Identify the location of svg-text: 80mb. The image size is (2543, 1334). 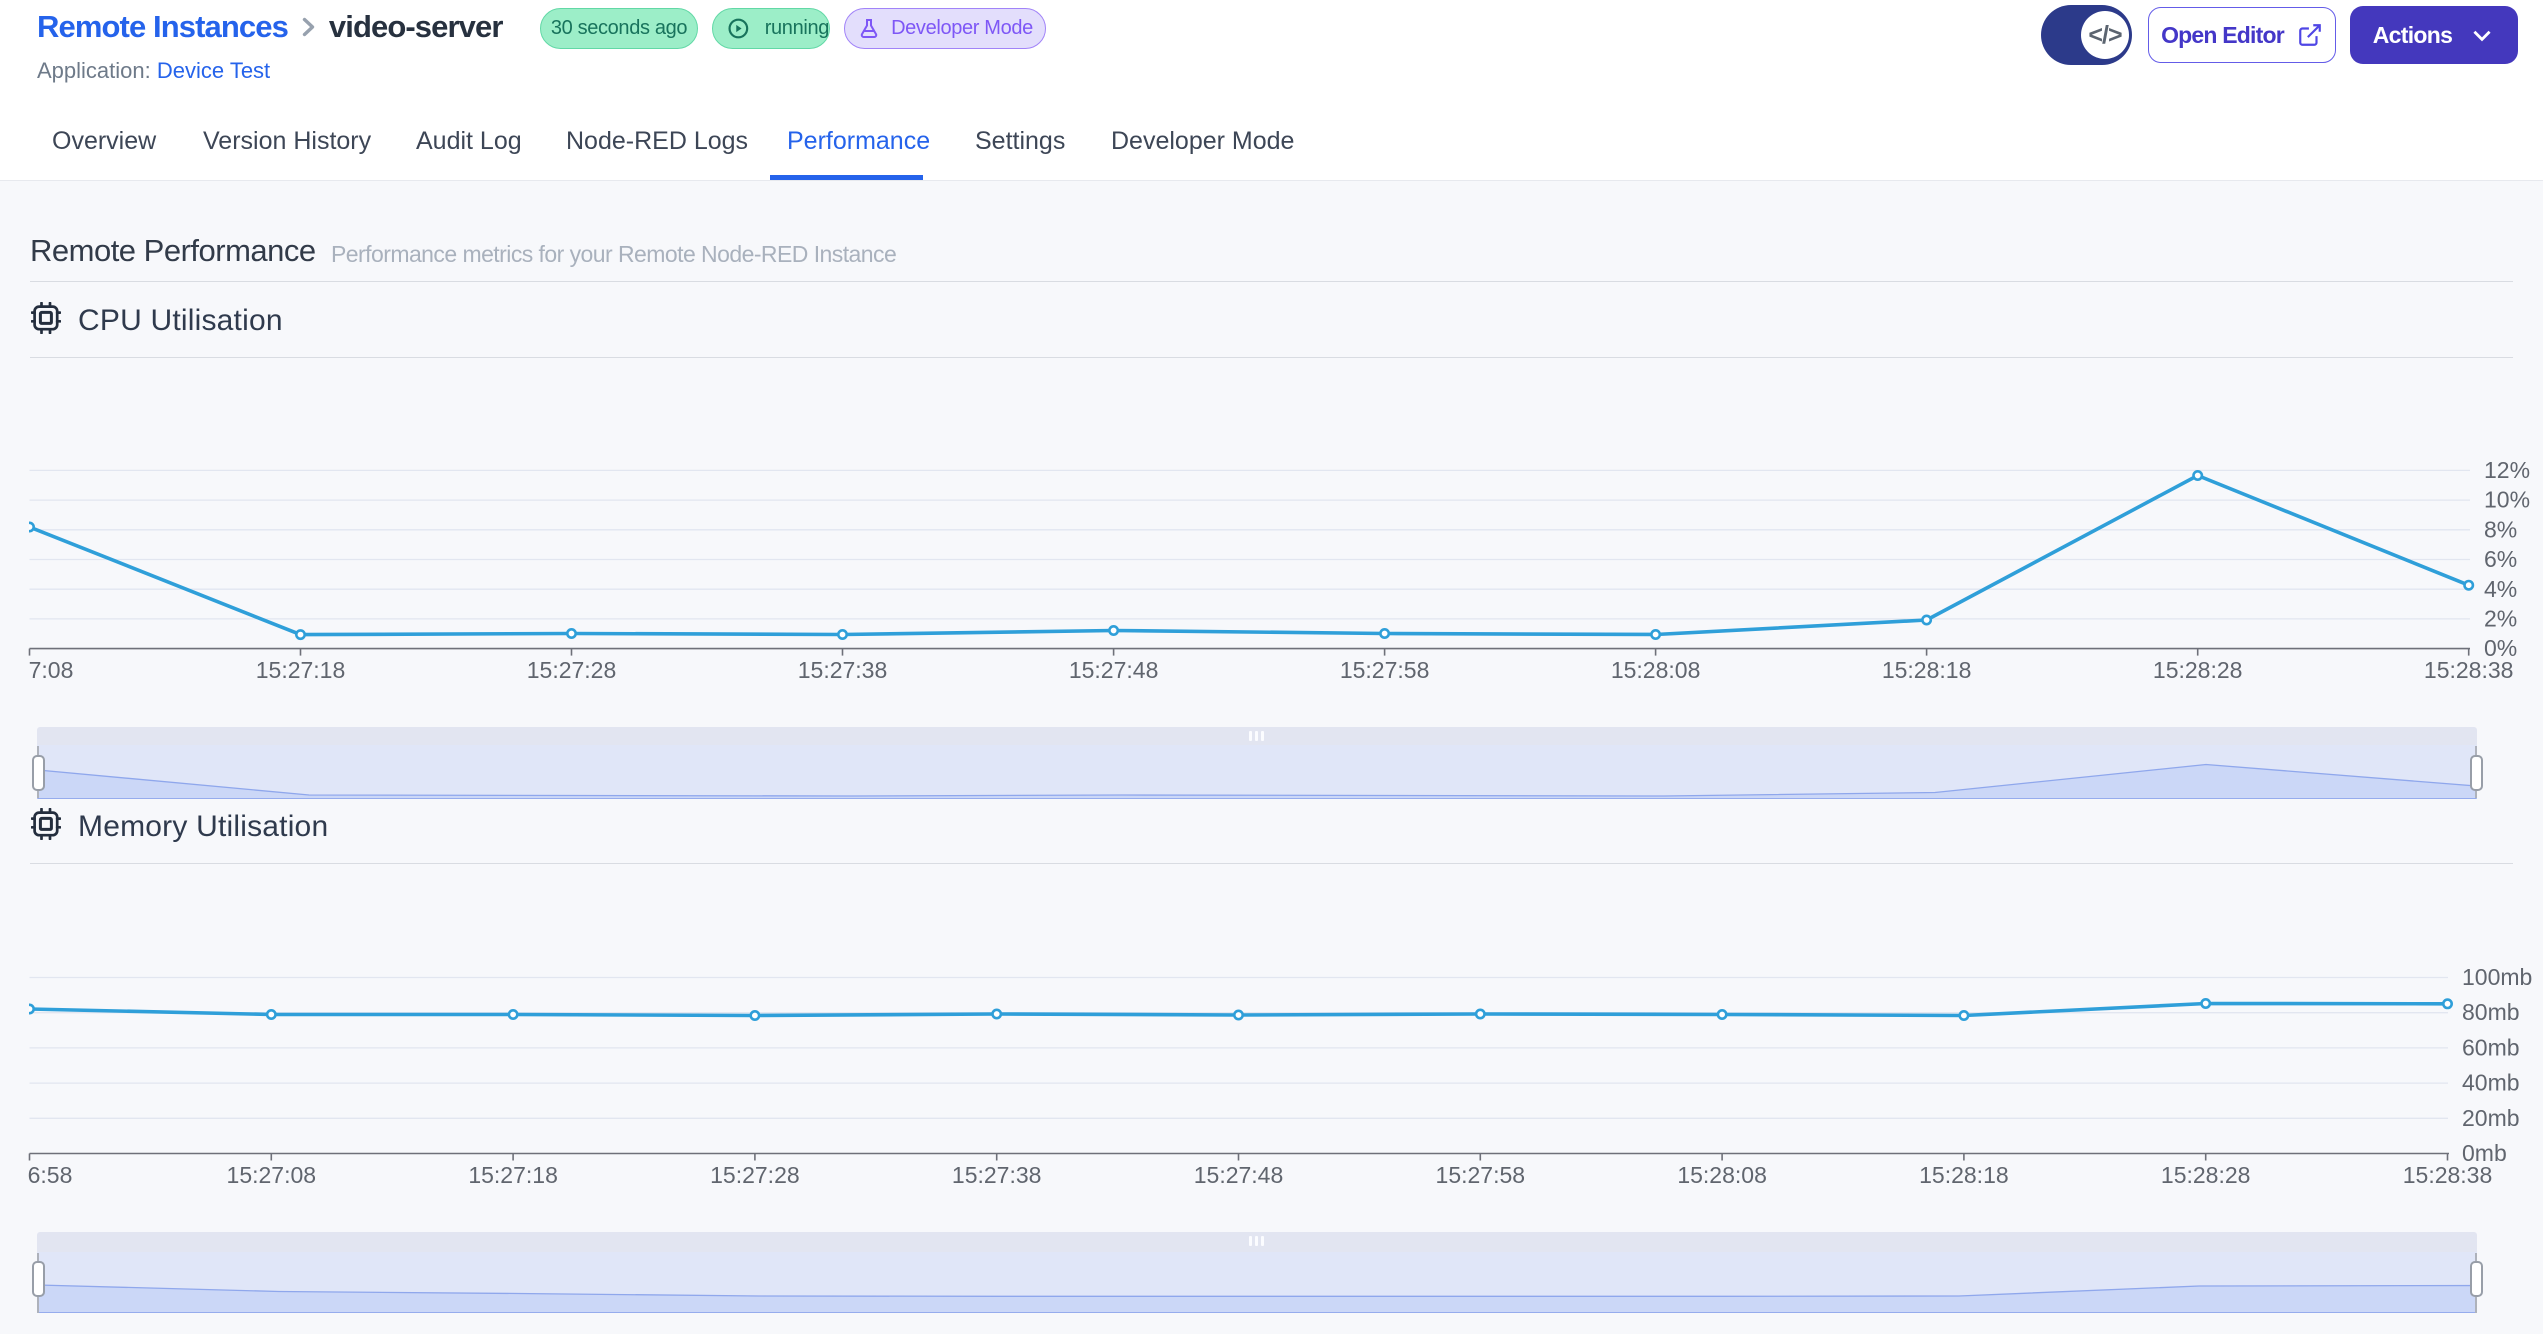
(2491, 1012).